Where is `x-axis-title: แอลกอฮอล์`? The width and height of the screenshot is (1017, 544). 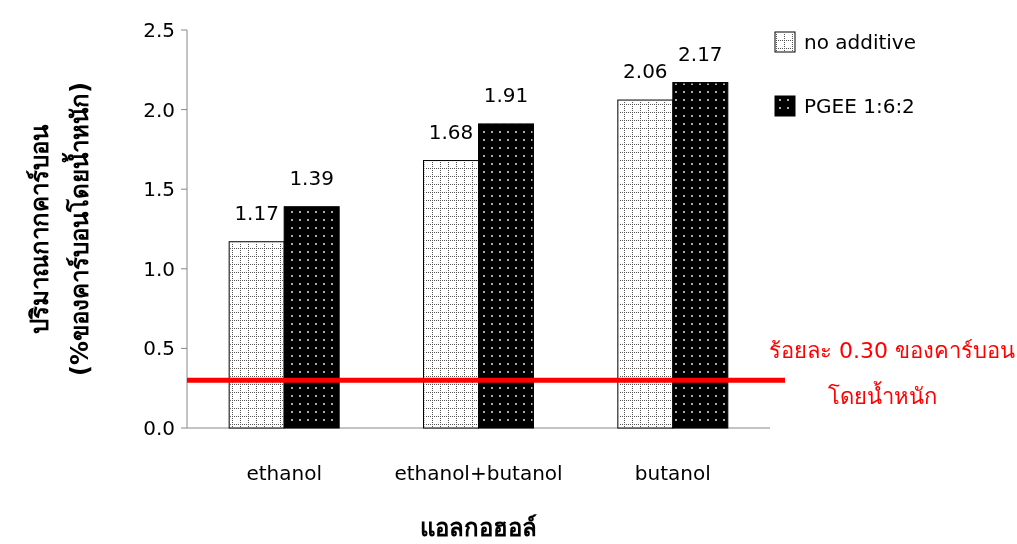 x-axis-title: แอลกอฮอล์ is located at coordinates (478, 528).